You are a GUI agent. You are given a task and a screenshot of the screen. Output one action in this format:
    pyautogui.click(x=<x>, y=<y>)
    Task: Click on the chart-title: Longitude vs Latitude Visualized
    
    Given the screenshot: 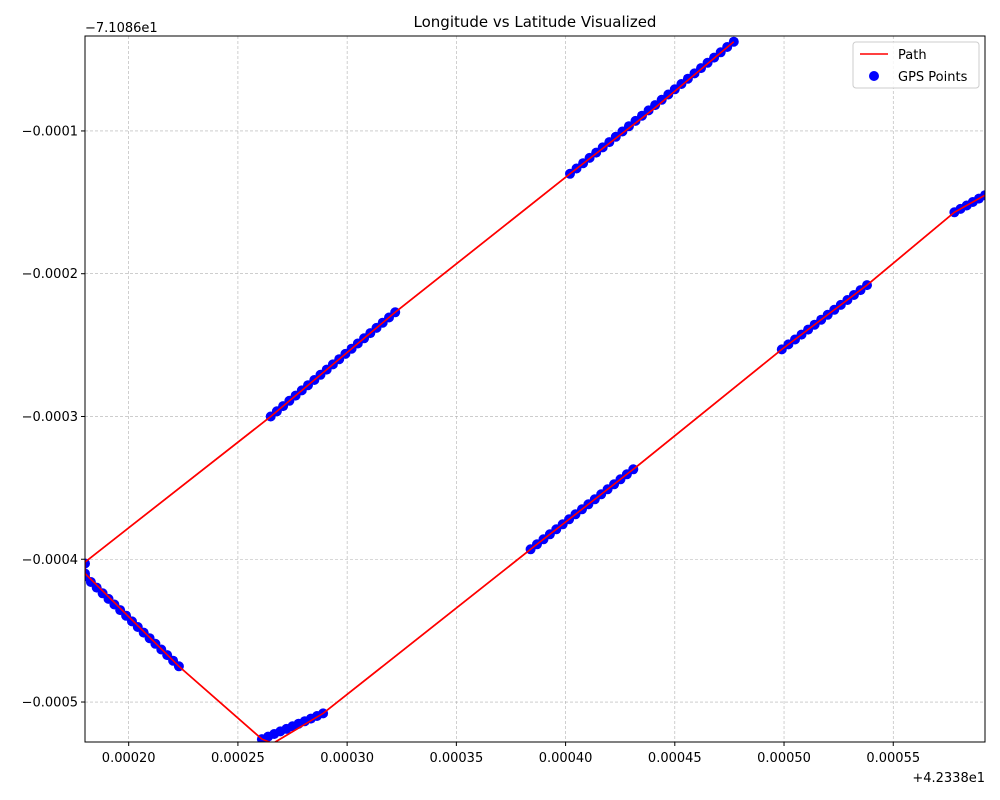 What is the action you would take?
    pyautogui.click(x=535, y=22)
    